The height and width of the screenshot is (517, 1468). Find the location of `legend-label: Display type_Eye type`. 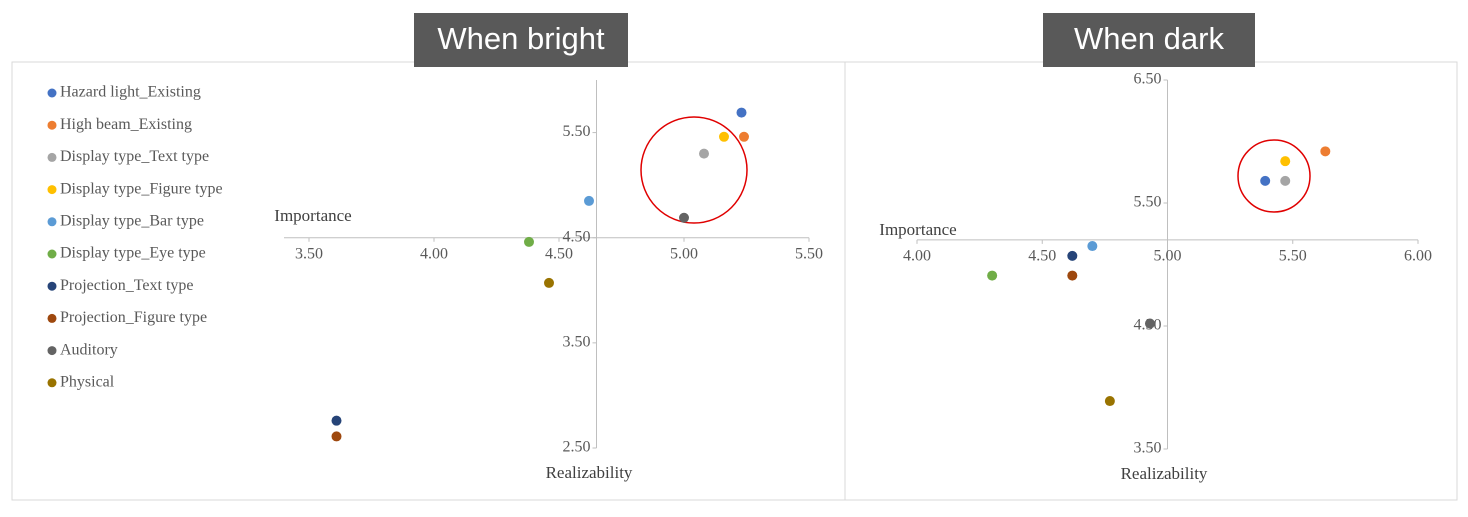

legend-label: Display type_Eye type is located at coordinates (133, 253).